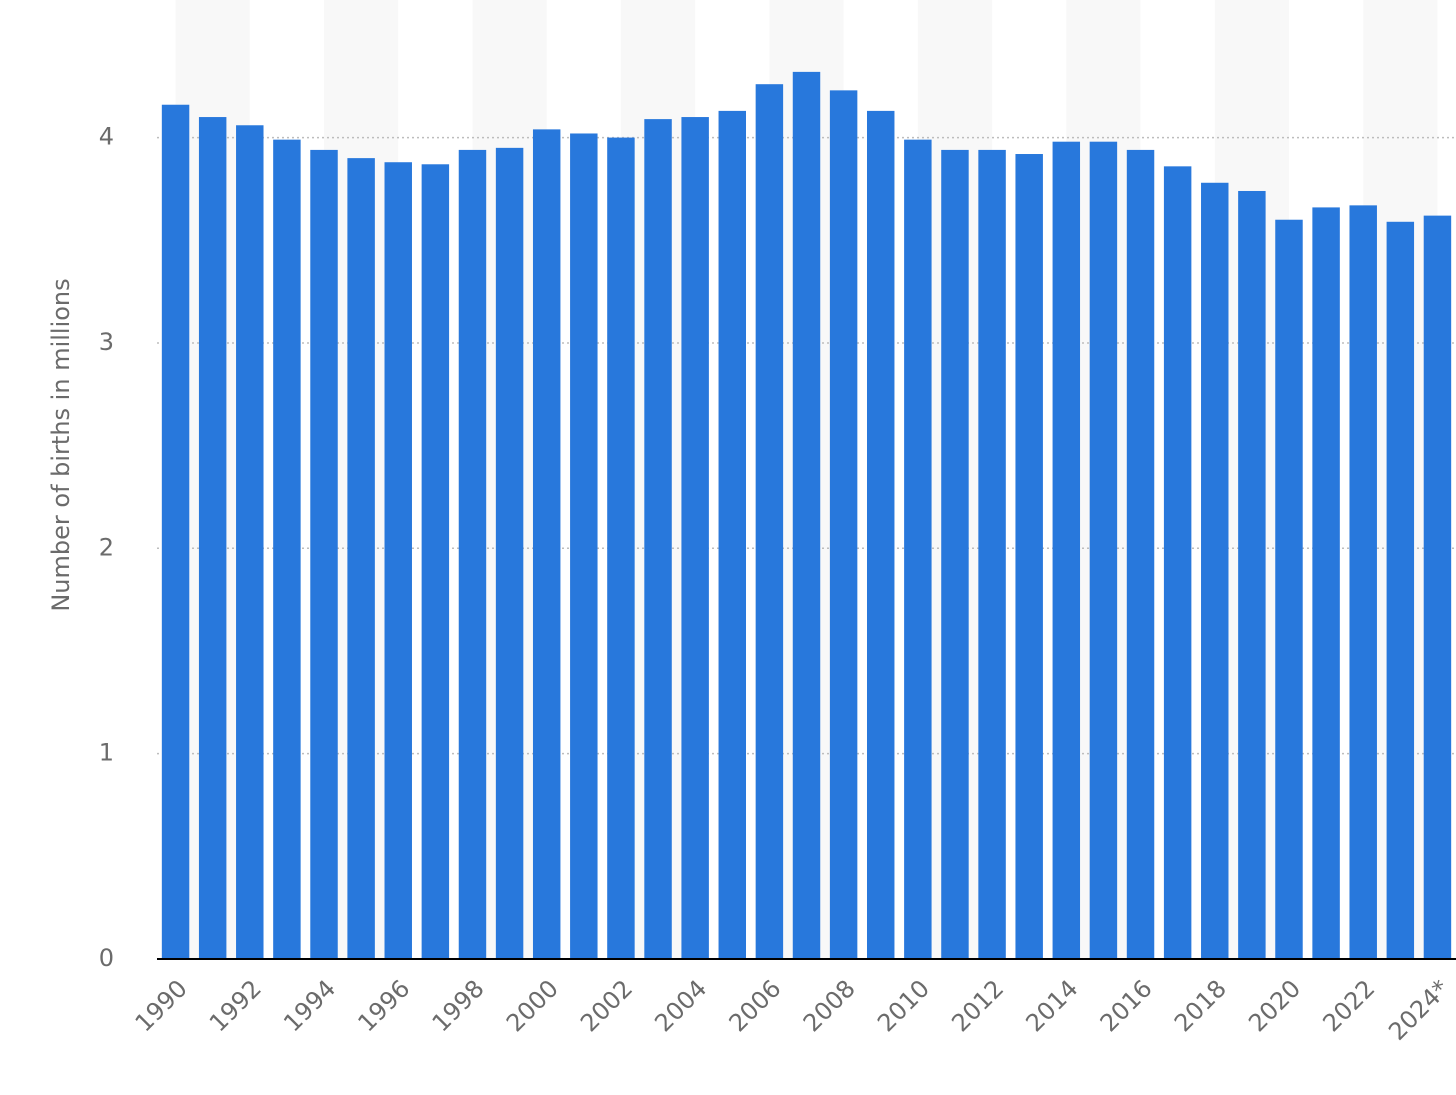  I want to click on x-tick-label: 2014, so click(1052, 1005).